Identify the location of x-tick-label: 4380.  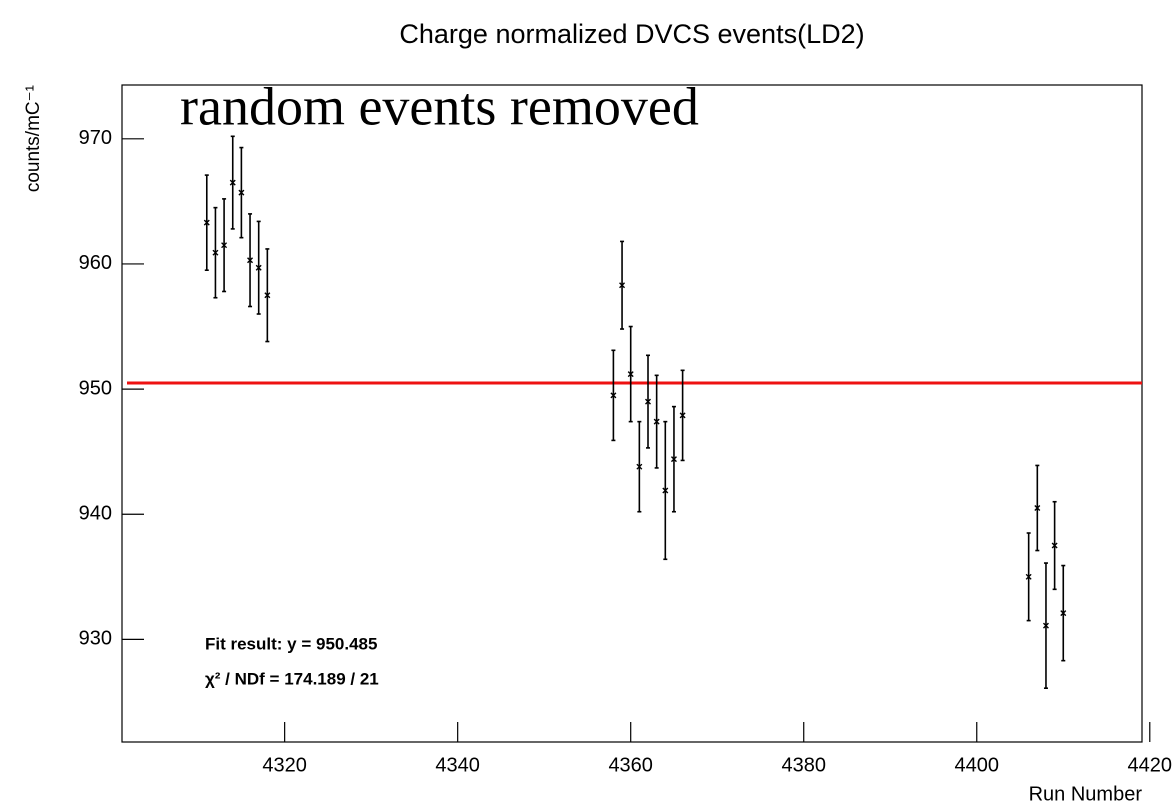
(803, 765).